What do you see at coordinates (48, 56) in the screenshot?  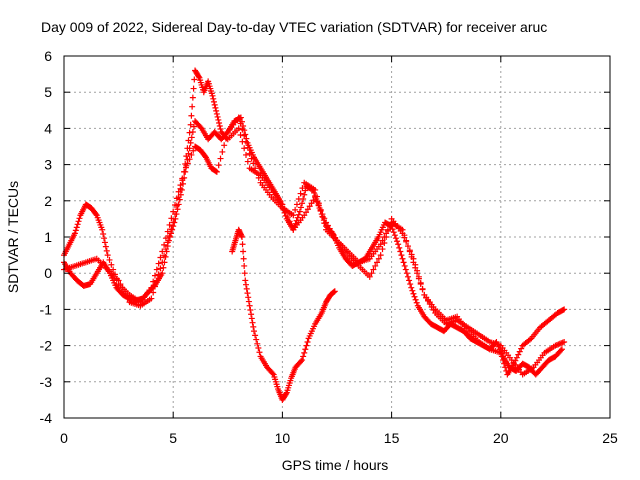 I see `y-tick-label: 6` at bounding box center [48, 56].